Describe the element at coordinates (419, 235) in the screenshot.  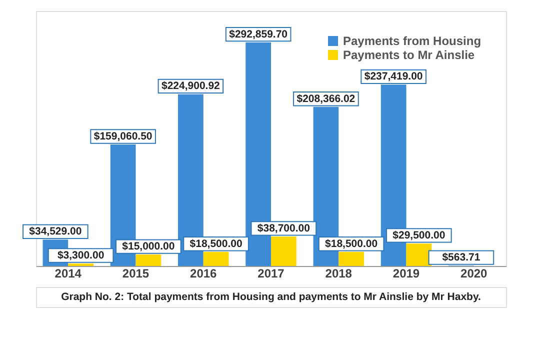
I see `data-label: $29,500.00` at that location.